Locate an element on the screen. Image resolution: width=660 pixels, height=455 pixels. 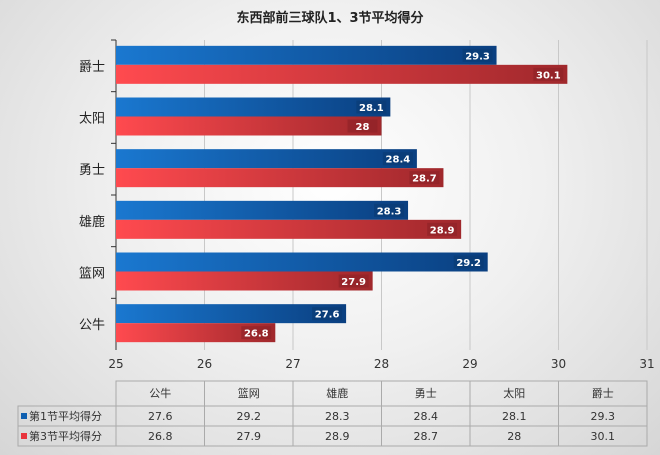
table-cell: 30.1 is located at coordinates (603, 436).